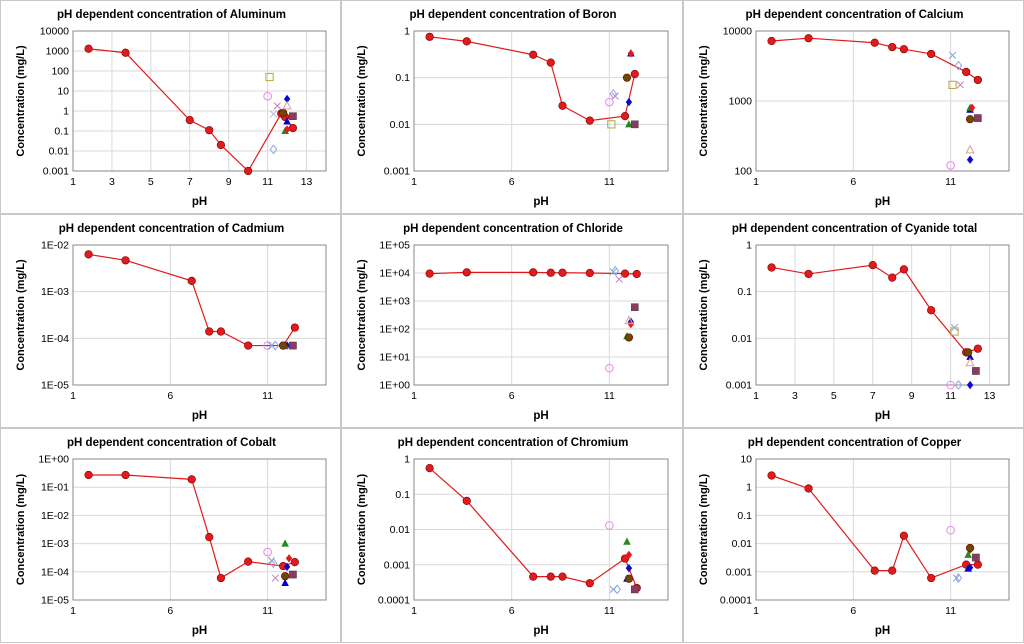 The image size is (1024, 644). I want to click on chart-title: pH dependent concentration of Cadmium, so click(172, 229).